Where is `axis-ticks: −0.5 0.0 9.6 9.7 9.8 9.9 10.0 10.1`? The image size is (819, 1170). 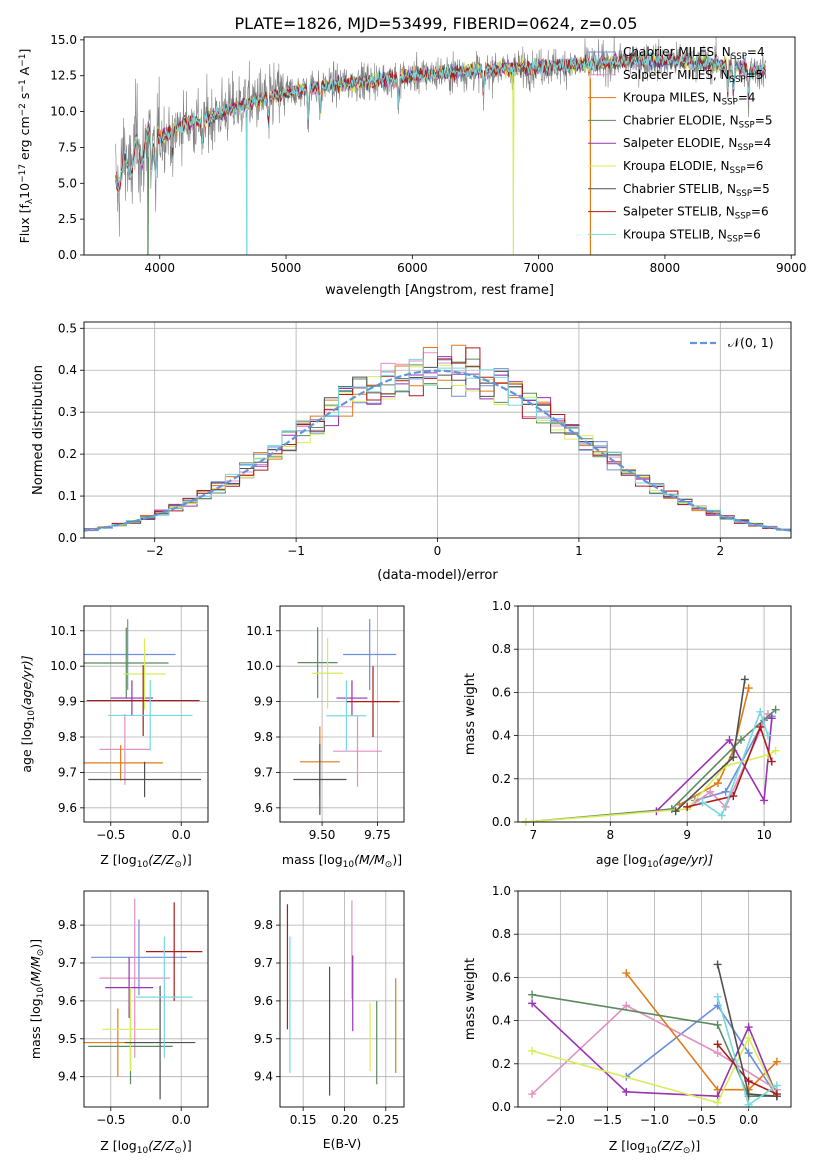 axis-ticks: −0.5 0.0 9.6 9.7 9.8 9.9 10.0 10.1 is located at coordinates (120, 733).